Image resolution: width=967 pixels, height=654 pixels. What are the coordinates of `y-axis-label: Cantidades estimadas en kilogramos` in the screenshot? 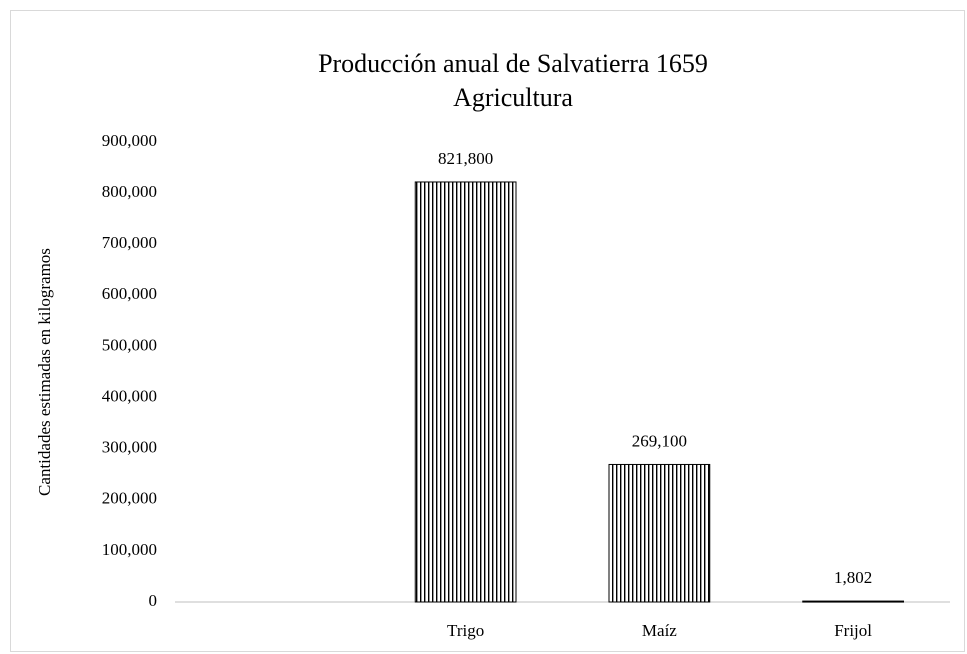 It's located at (44, 372).